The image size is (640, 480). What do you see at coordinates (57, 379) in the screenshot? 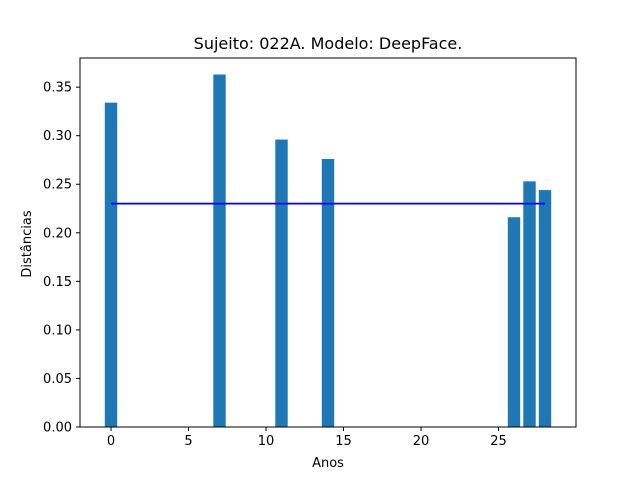
I see `y-tick-label: 0.05` at bounding box center [57, 379].